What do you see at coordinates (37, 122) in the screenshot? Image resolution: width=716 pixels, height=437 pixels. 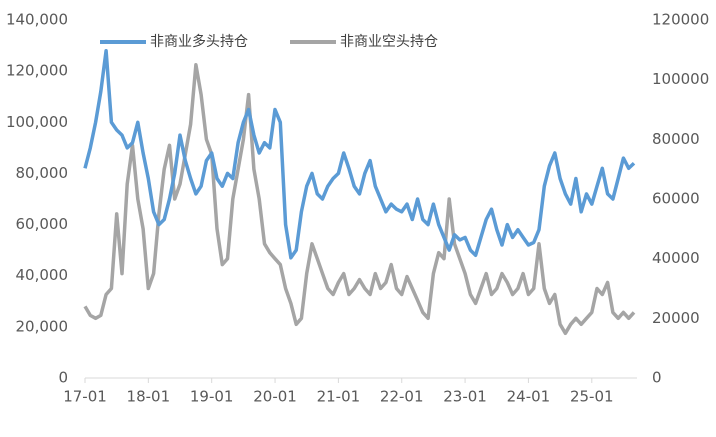 I see `y-tick-label: 100,000` at bounding box center [37, 122].